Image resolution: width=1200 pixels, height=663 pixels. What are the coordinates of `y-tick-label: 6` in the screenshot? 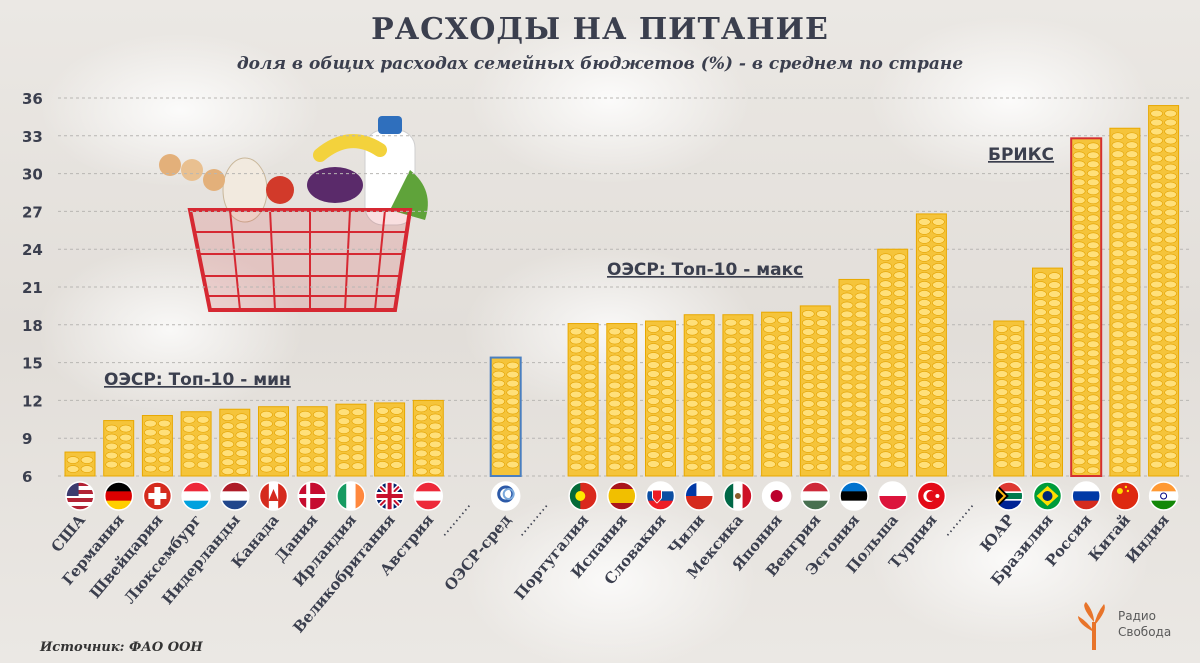 It's located at (27, 477).